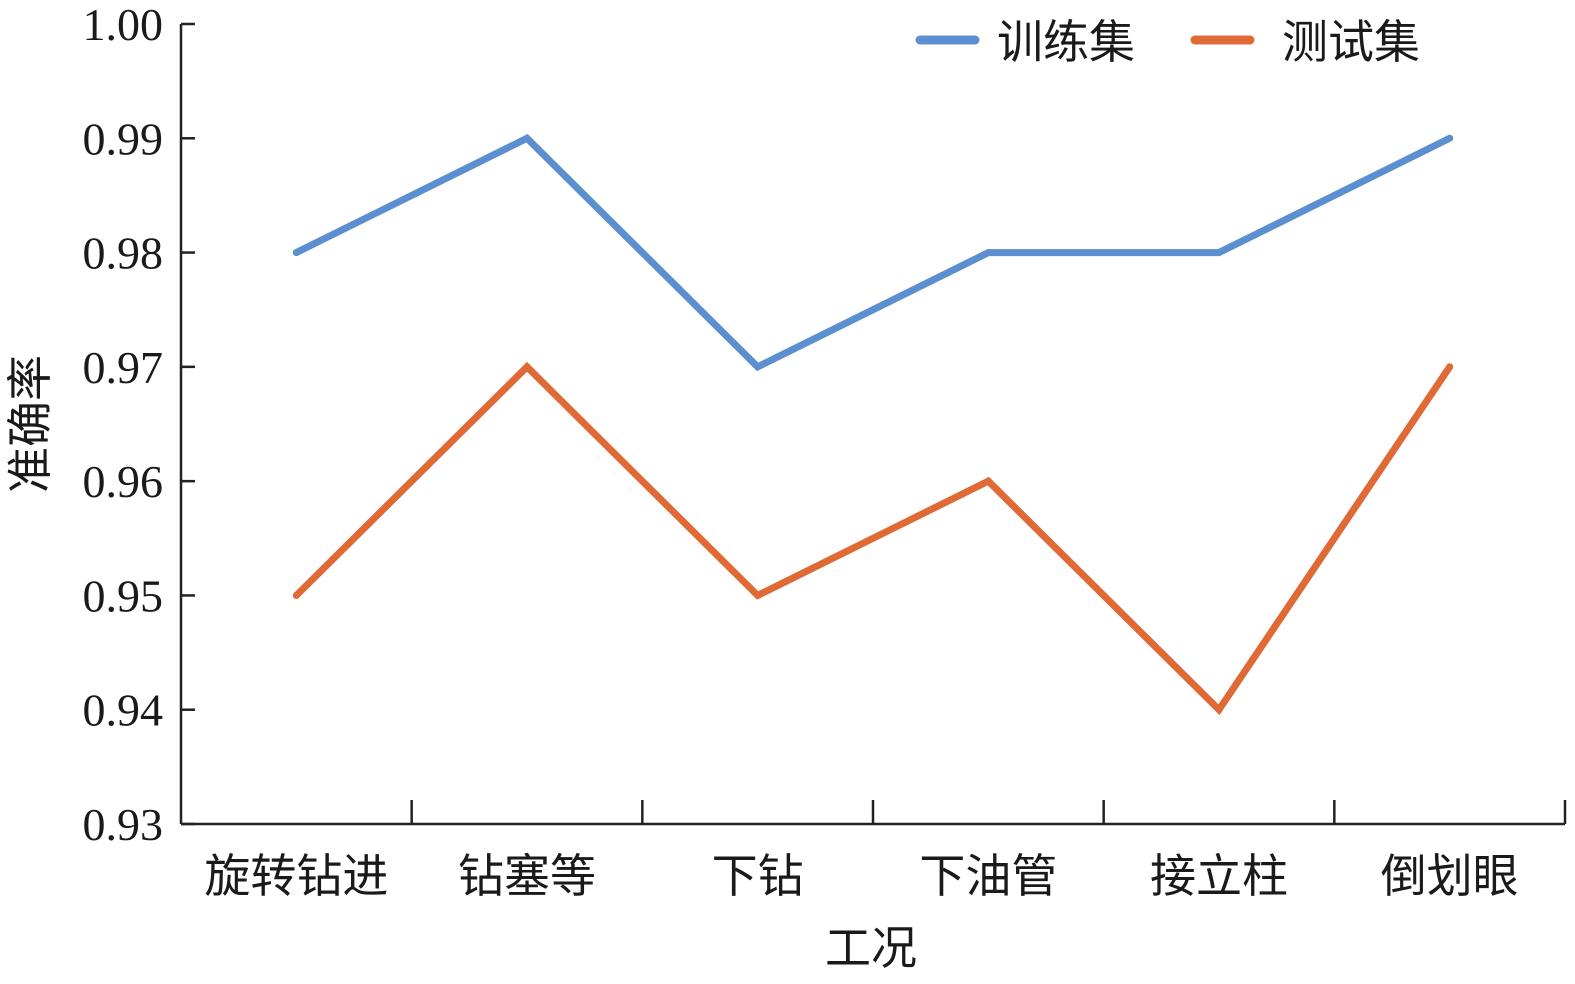 This screenshot has width=1575, height=984. I want to click on legend: 训练集 测试集, so click(1167, 42).